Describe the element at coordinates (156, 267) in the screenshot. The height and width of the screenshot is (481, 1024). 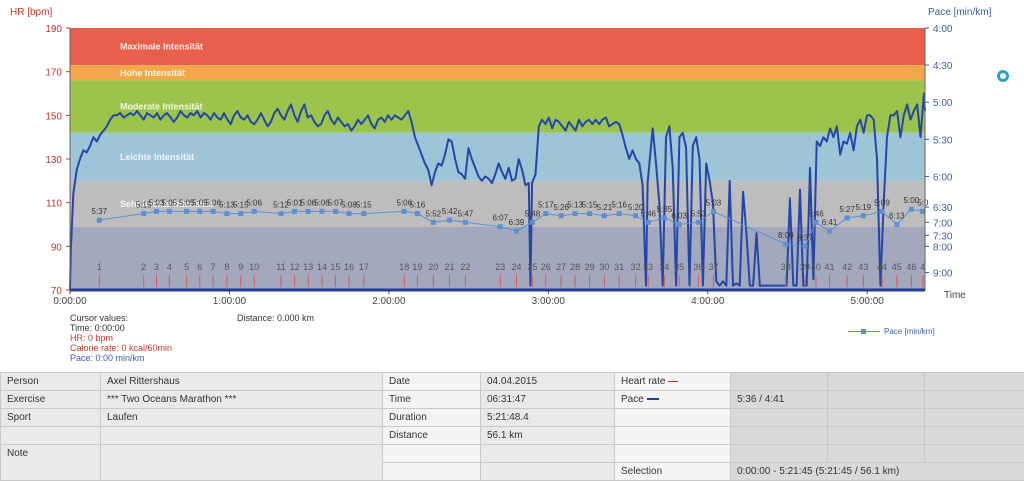
I see `km-marker-label: 3` at that location.